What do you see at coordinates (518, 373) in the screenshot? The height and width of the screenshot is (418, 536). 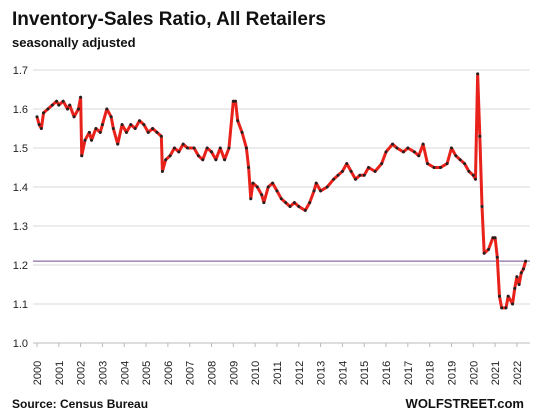 I see `x-tick-label: 2022` at bounding box center [518, 373].